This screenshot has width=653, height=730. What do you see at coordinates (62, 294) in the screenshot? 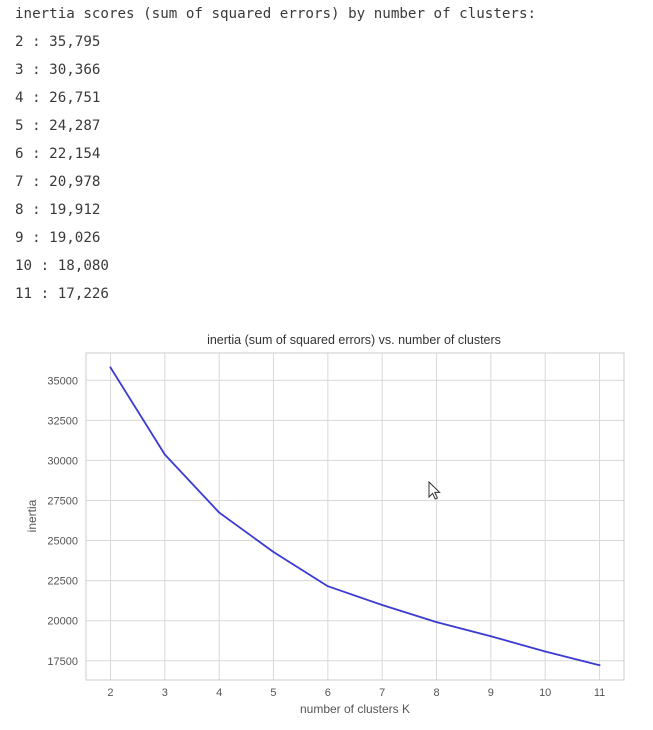
I see `output-line: 11 : 17,226` at bounding box center [62, 294].